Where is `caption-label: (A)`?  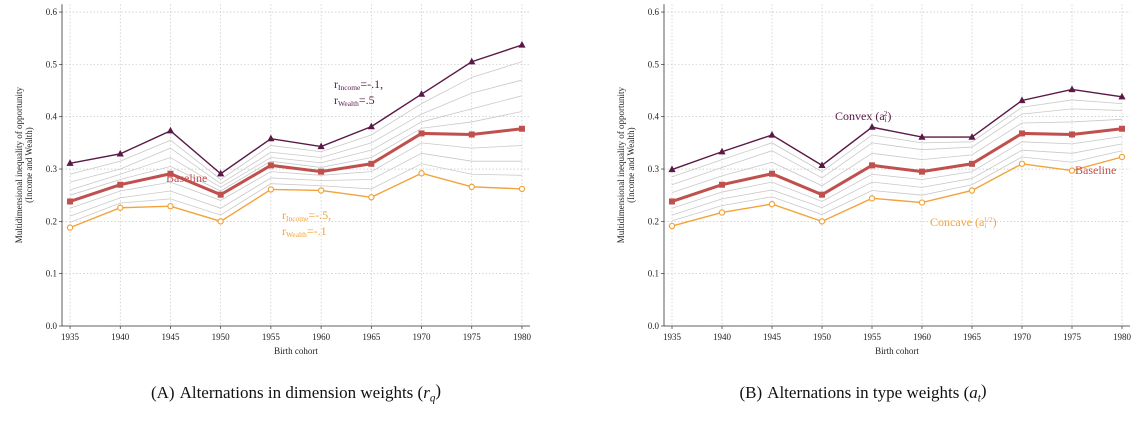 caption-label: (A) is located at coordinates (163, 392).